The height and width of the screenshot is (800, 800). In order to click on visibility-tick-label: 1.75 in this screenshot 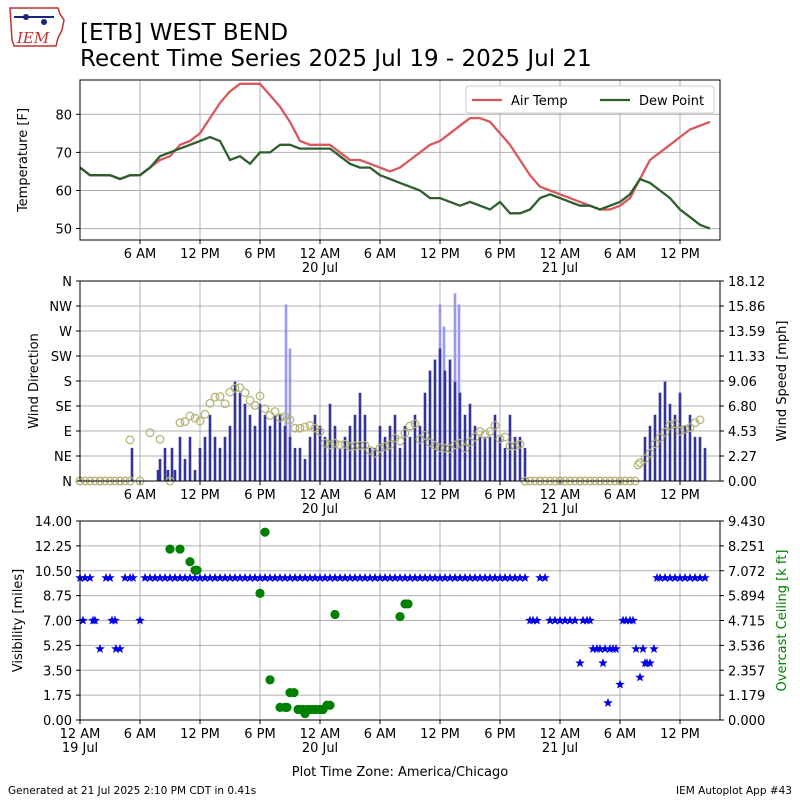, I will do `click(57, 696)`.